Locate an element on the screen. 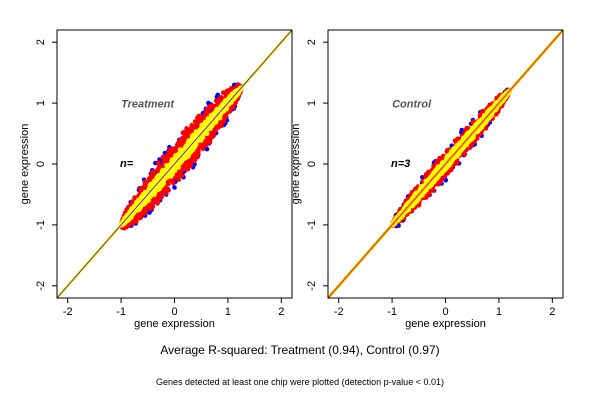 The height and width of the screenshot is (400, 600). treatment-y-tick-label: -1 is located at coordinates (41, 225).